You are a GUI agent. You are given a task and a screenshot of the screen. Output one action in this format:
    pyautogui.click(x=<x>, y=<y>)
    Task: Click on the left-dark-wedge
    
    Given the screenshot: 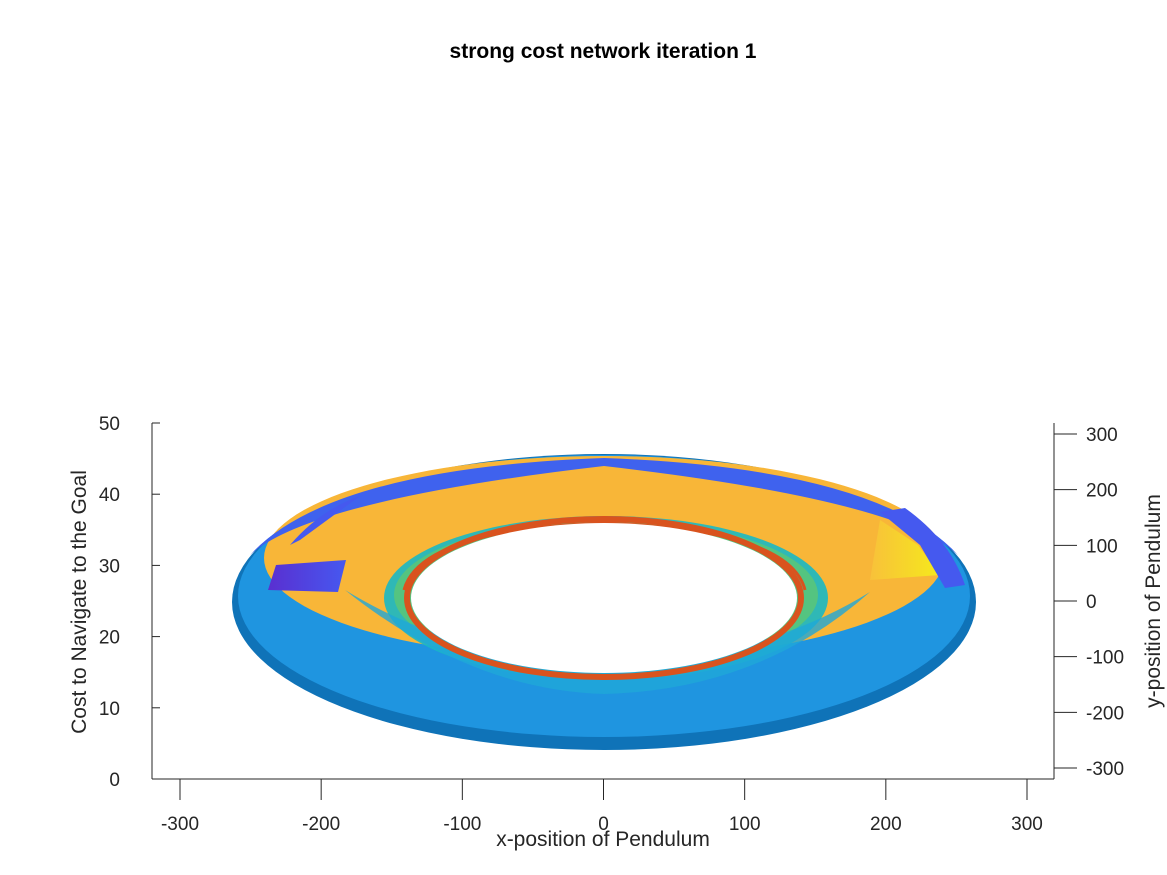 What is the action you would take?
    pyautogui.click(x=307, y=576)
    